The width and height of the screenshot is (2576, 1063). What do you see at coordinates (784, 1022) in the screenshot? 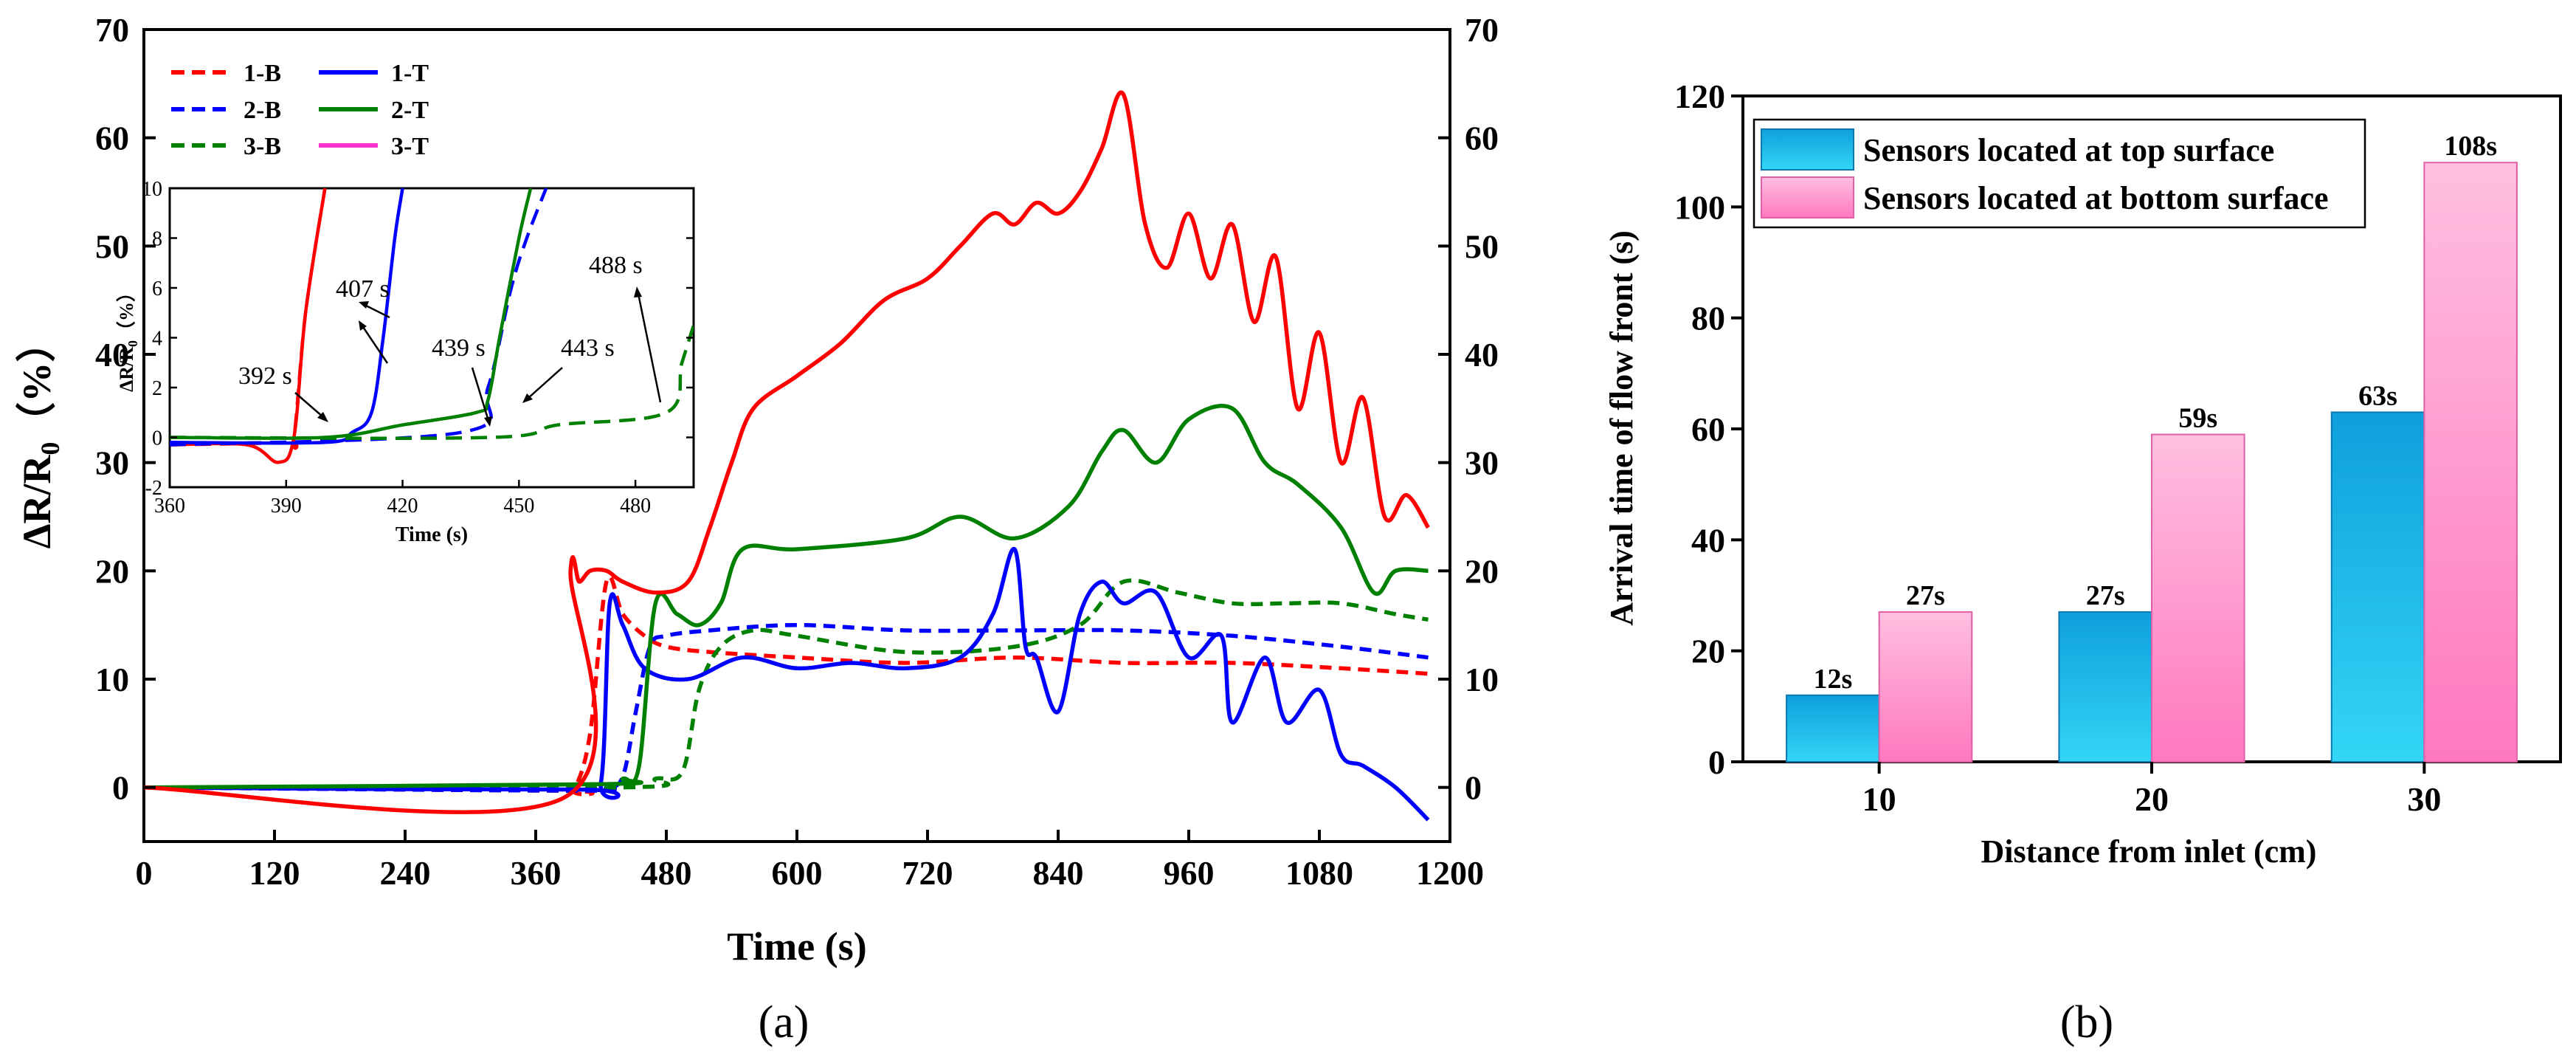
I see `panel-label-a: (a)` at bounding box center [784, 1022].